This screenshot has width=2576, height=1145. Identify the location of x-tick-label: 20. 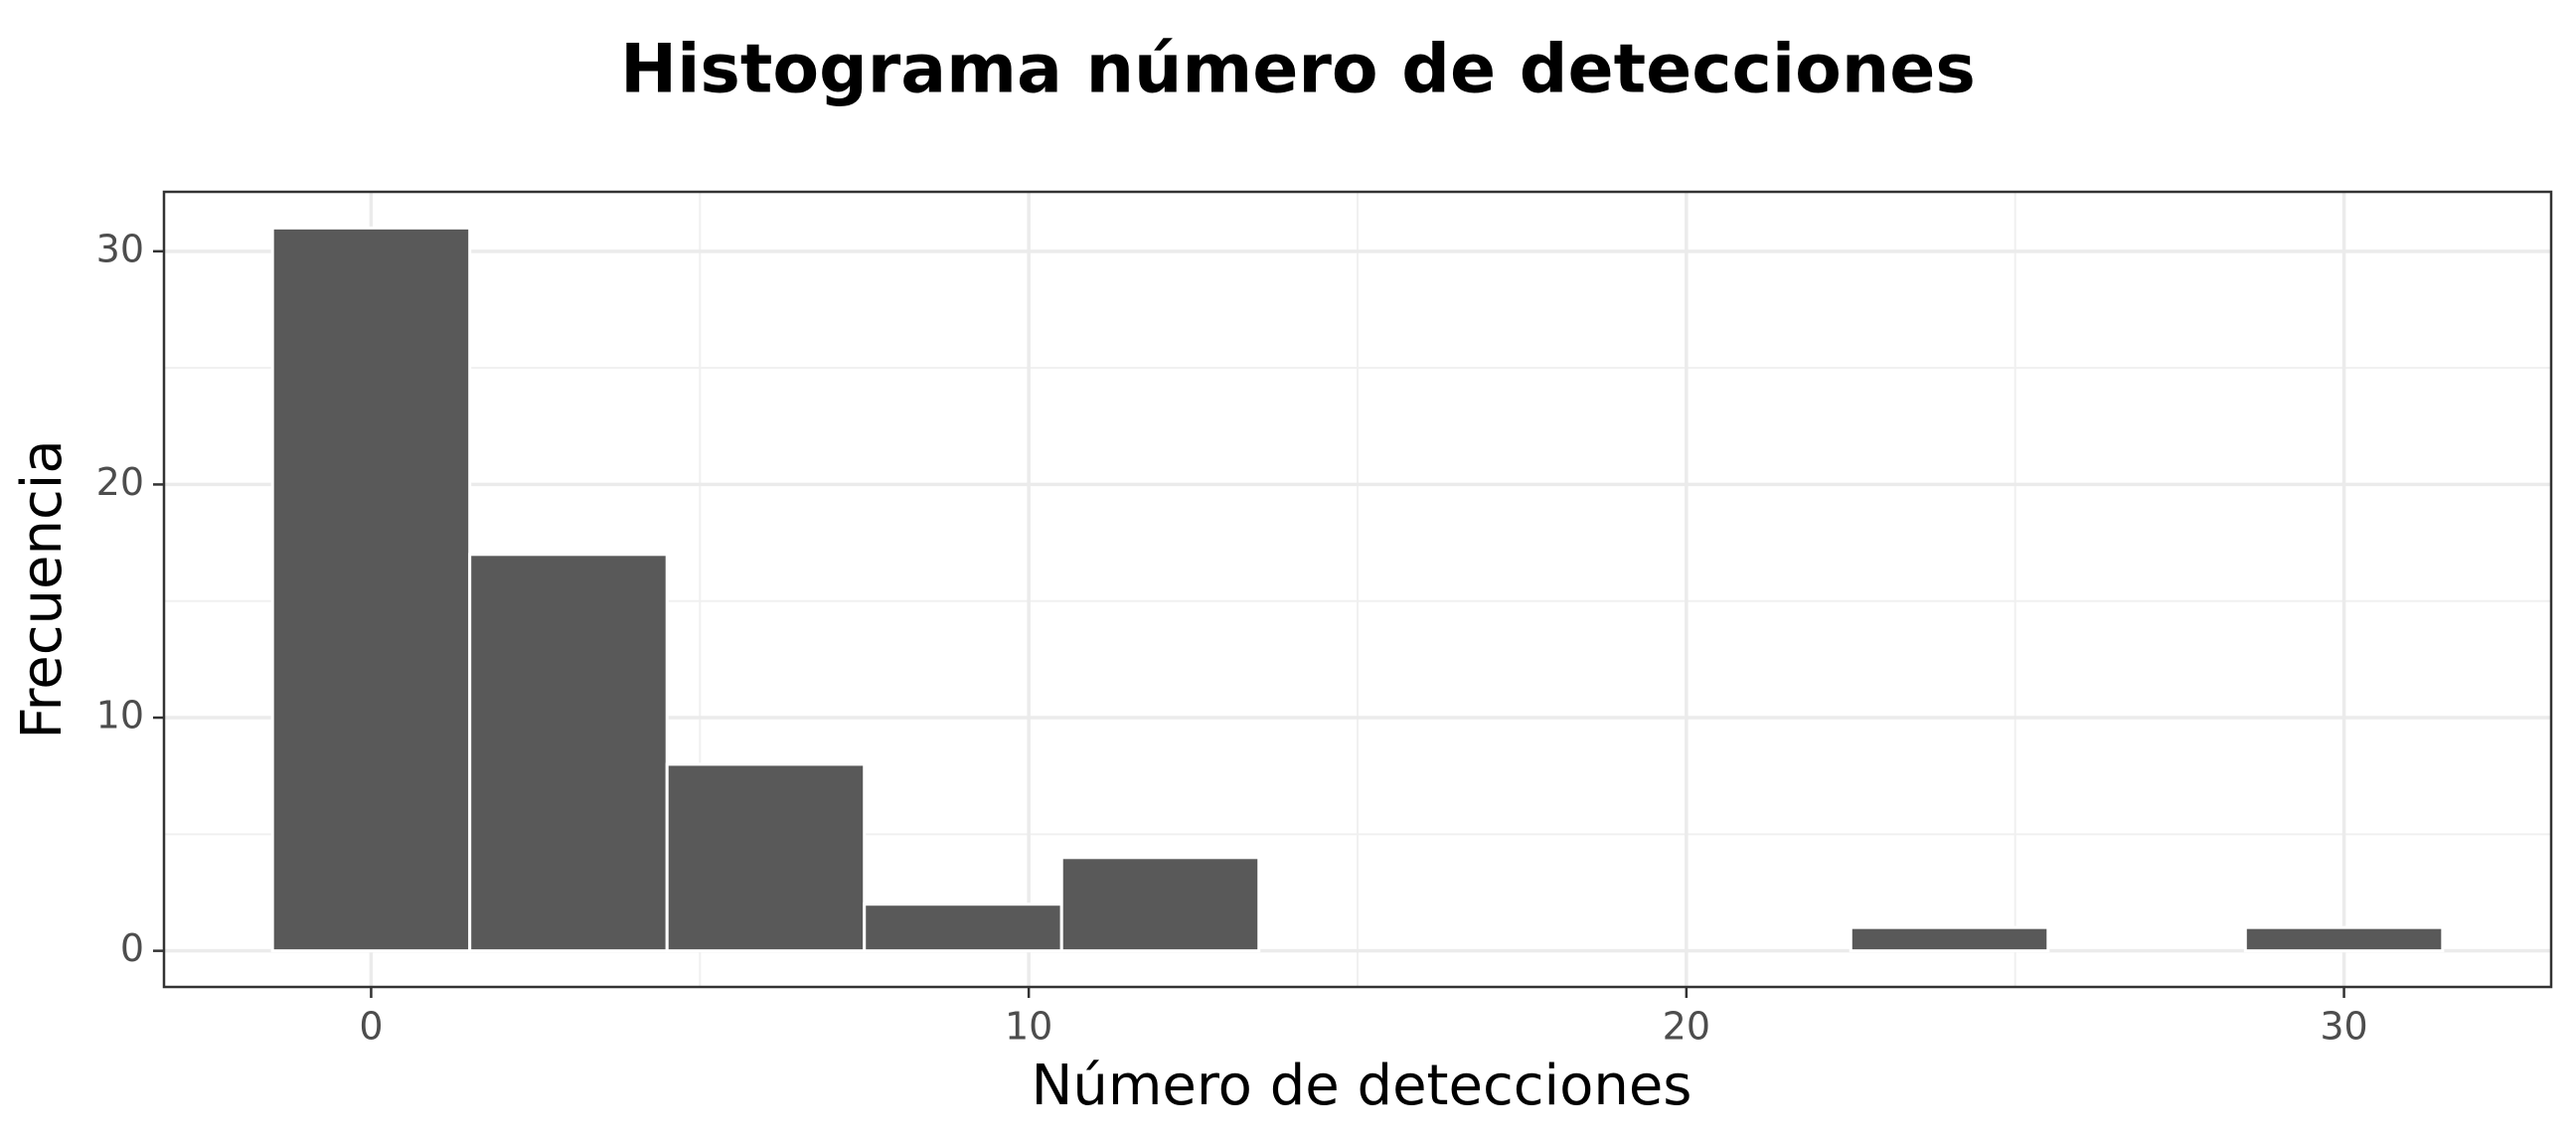
(1686, 1027).